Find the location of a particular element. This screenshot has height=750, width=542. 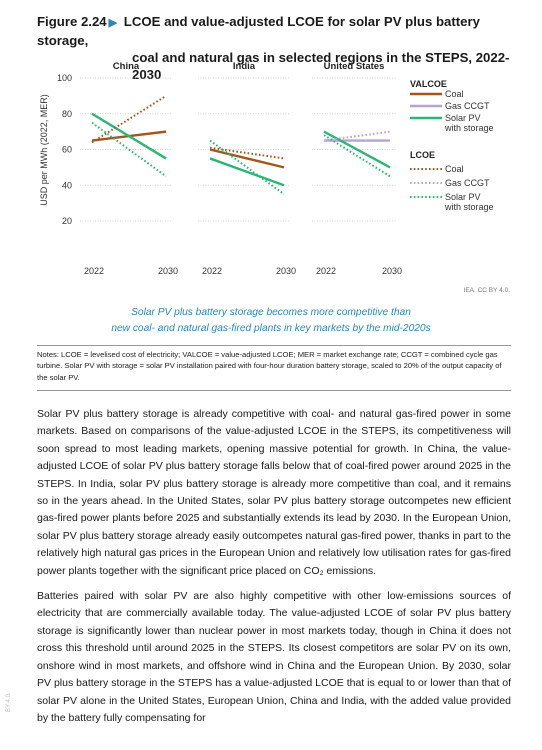

side-watermark: BY 4.0. is located at coordinates (9, 702).